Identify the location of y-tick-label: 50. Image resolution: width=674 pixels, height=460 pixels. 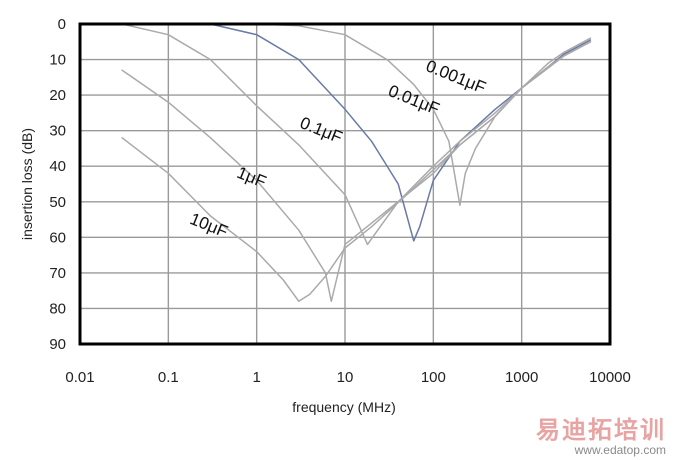
(57, 202).